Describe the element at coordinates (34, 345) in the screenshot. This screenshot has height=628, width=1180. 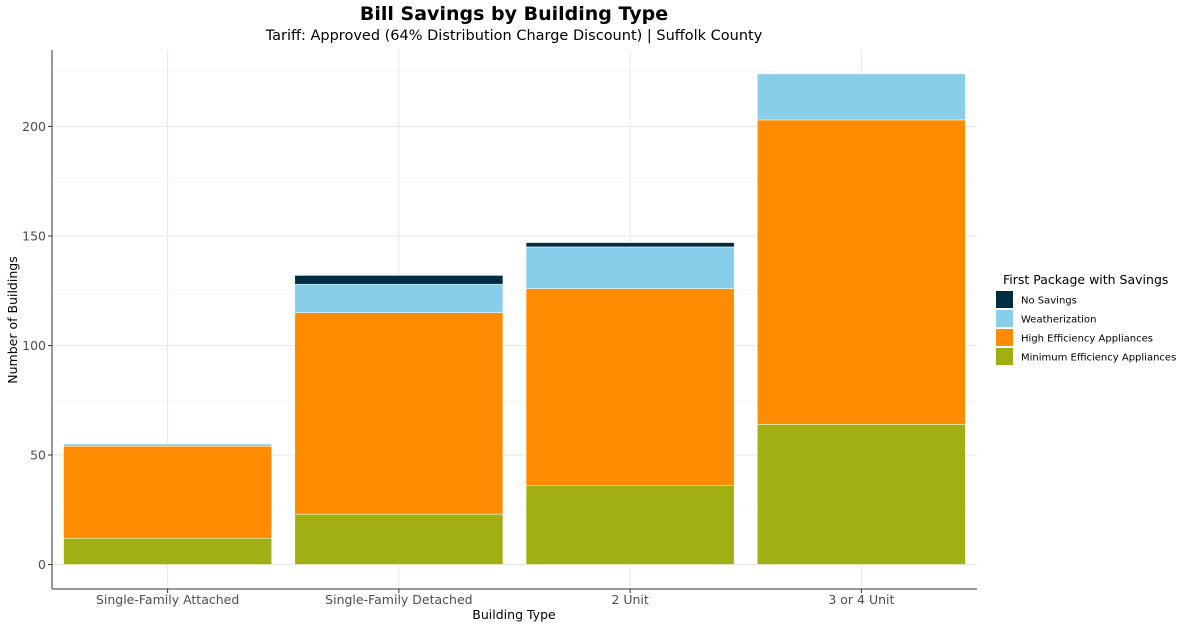
I see `y-tick-label: 100` at that location.